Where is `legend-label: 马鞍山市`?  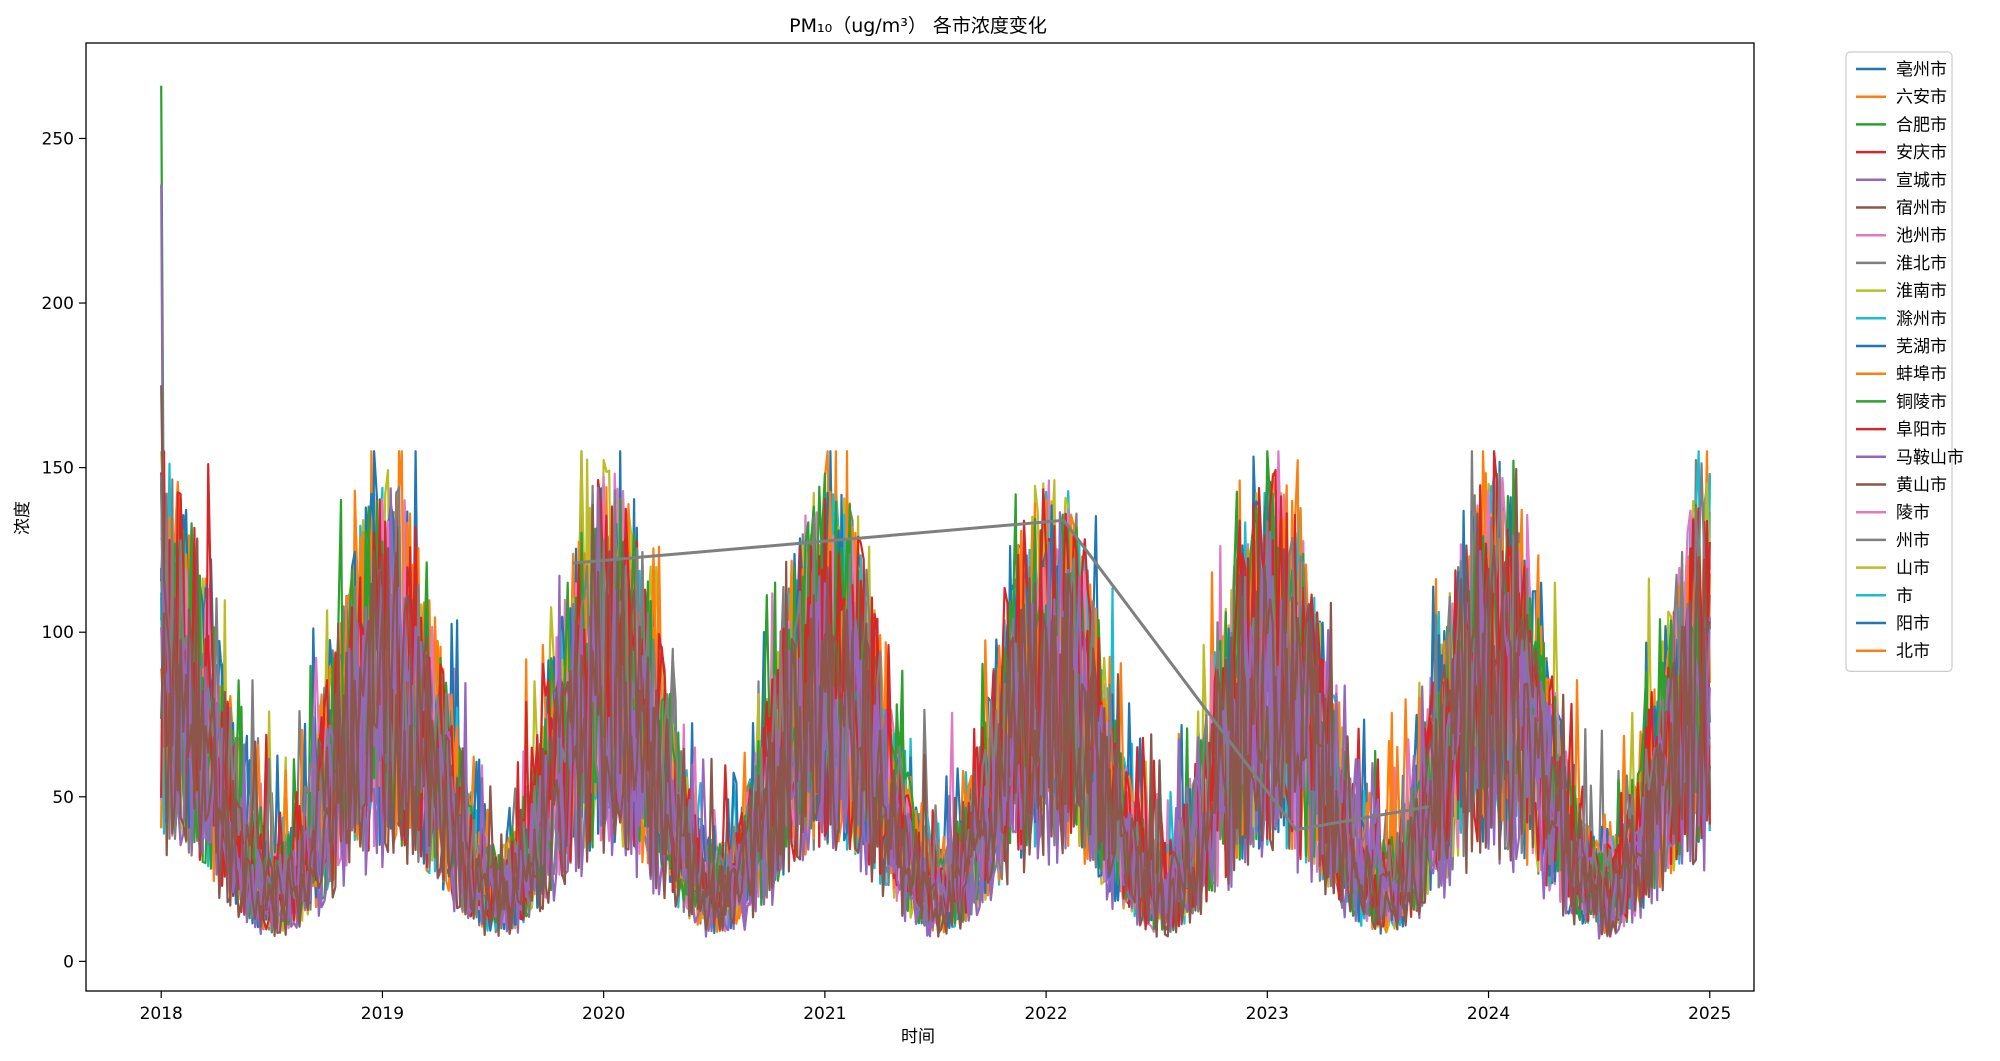 legend-label: 马鞍山市 is located at coordinates (1930, 458).